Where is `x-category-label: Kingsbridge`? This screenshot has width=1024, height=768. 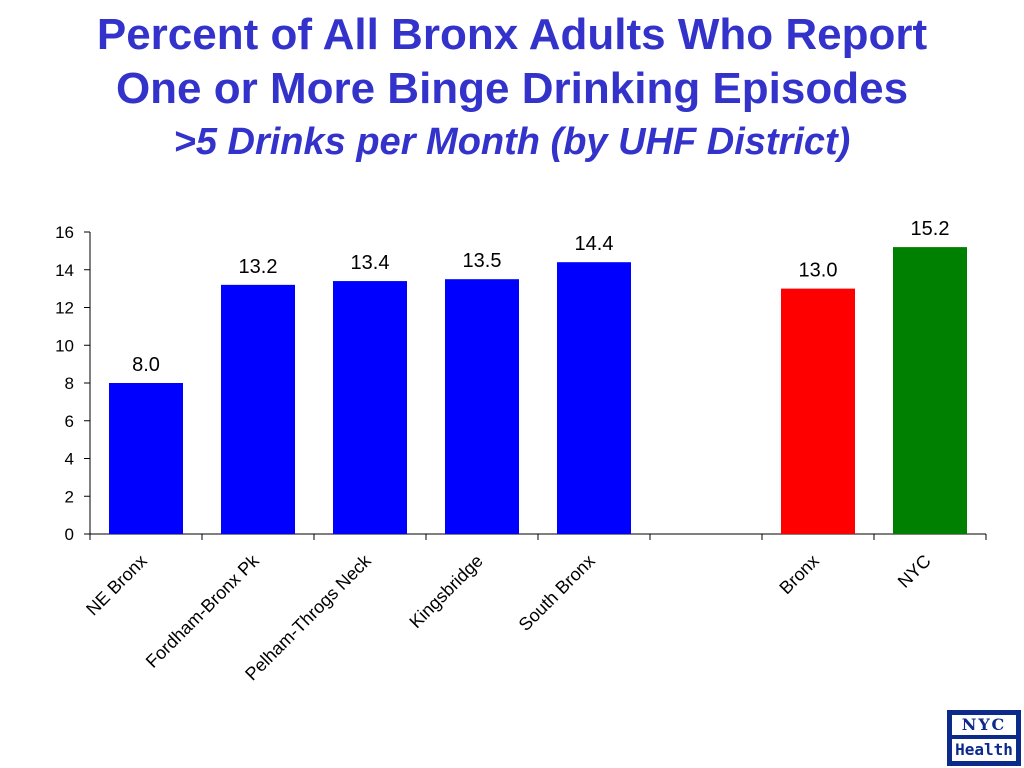
x-category-label: Kingsbridge is located at coordinates (445, 591).